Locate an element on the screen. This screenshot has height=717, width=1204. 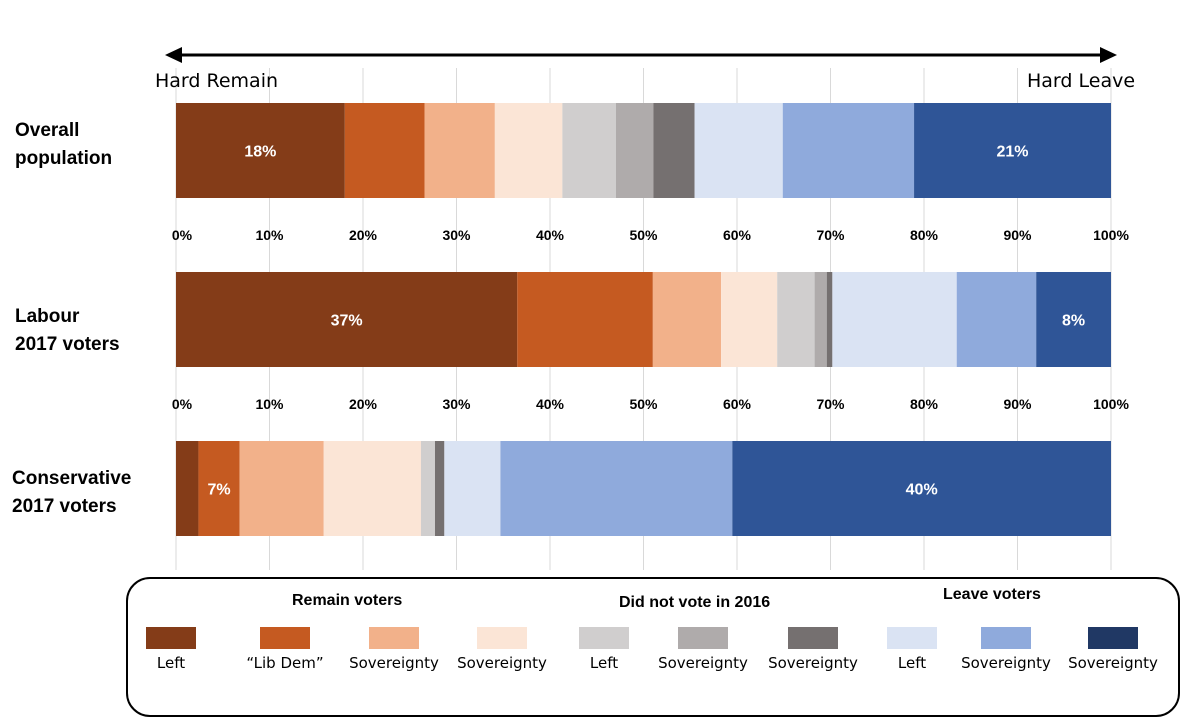
row-label-line: Conservative is located at coordinates (72, 478).